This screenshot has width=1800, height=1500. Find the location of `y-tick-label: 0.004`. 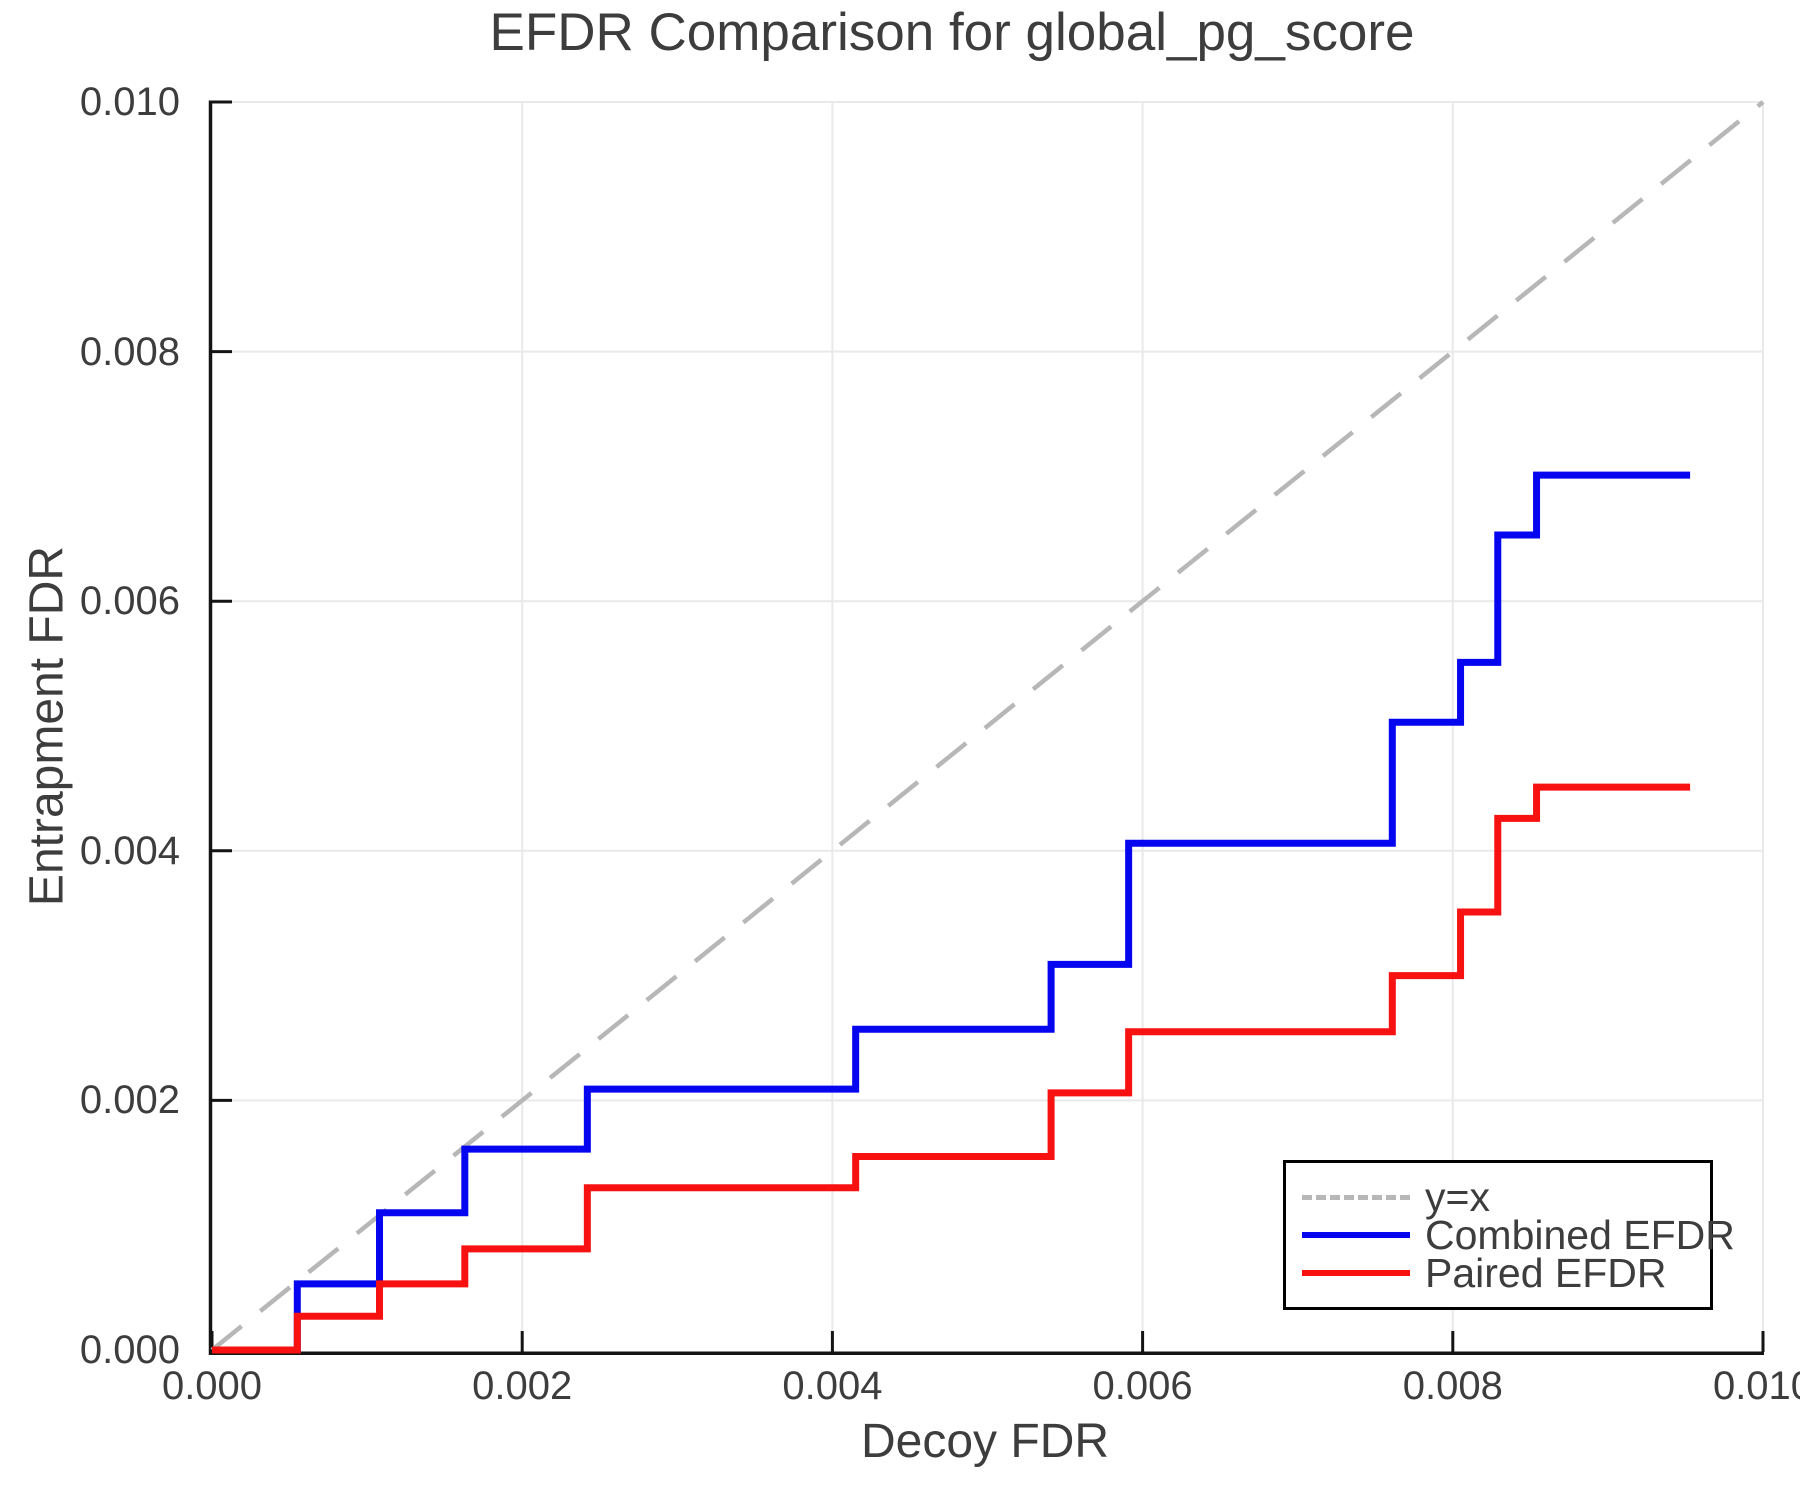

y-tick-label: 0.004 is located at coordinates (129, 850).